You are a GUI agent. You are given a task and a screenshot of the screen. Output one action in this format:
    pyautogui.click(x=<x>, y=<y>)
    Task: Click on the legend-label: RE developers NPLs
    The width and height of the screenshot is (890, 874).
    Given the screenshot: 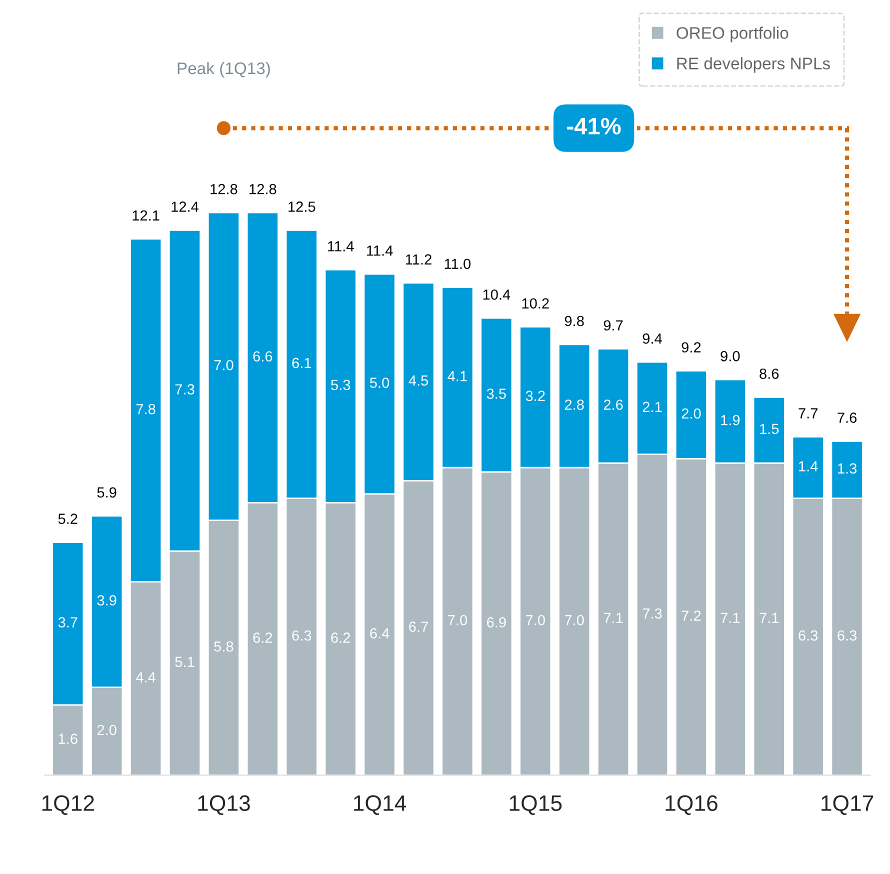 What is the action you would take?
    pyautogui.click(x=753, y=65)
    